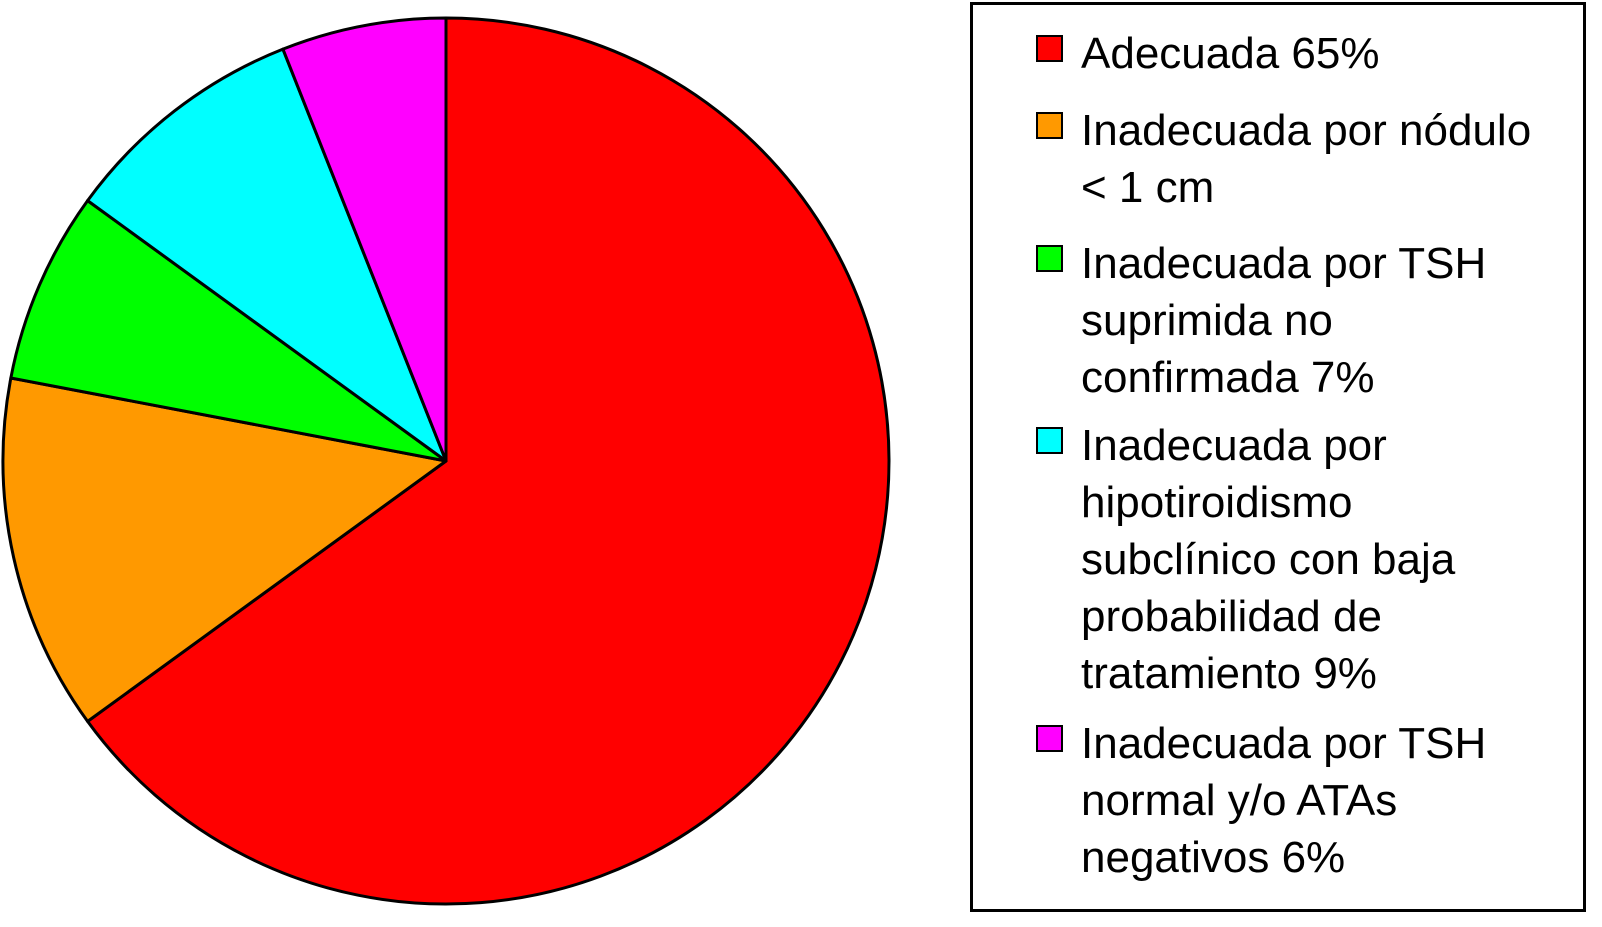 The width and height of the screenshot is (1602, 927). Describe the element at coordinates (1230, 53) in the screenshot. I see `legend-label: Adecuada 65%` at that location.